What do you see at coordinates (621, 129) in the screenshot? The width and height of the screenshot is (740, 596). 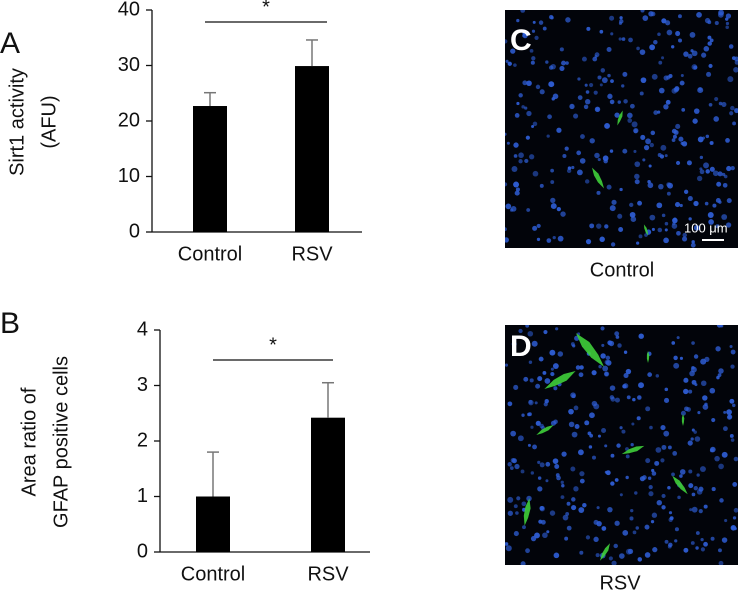 I see `micrograph-control` at bounding box center [621, 129].